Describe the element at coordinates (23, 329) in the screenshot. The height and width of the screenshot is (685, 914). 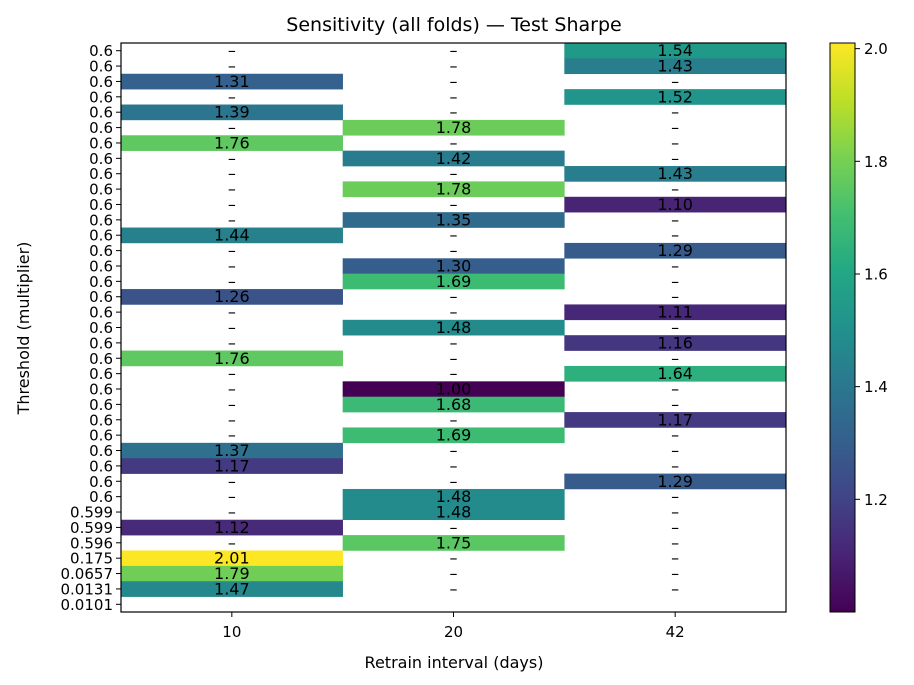
I see `y-axis-label: Threshold (multiplier)` at that location.